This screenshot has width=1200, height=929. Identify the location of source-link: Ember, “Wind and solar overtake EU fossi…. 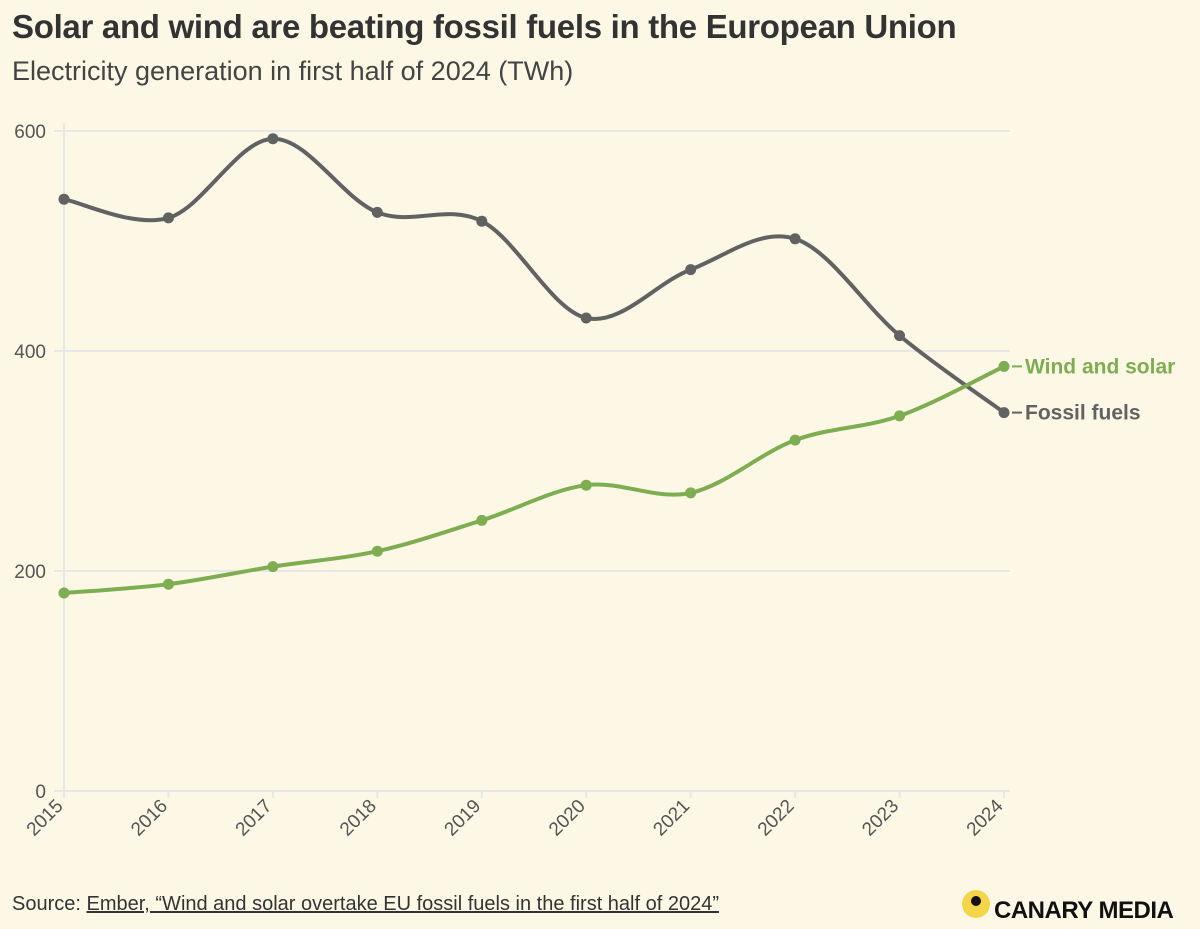
(402, 904).